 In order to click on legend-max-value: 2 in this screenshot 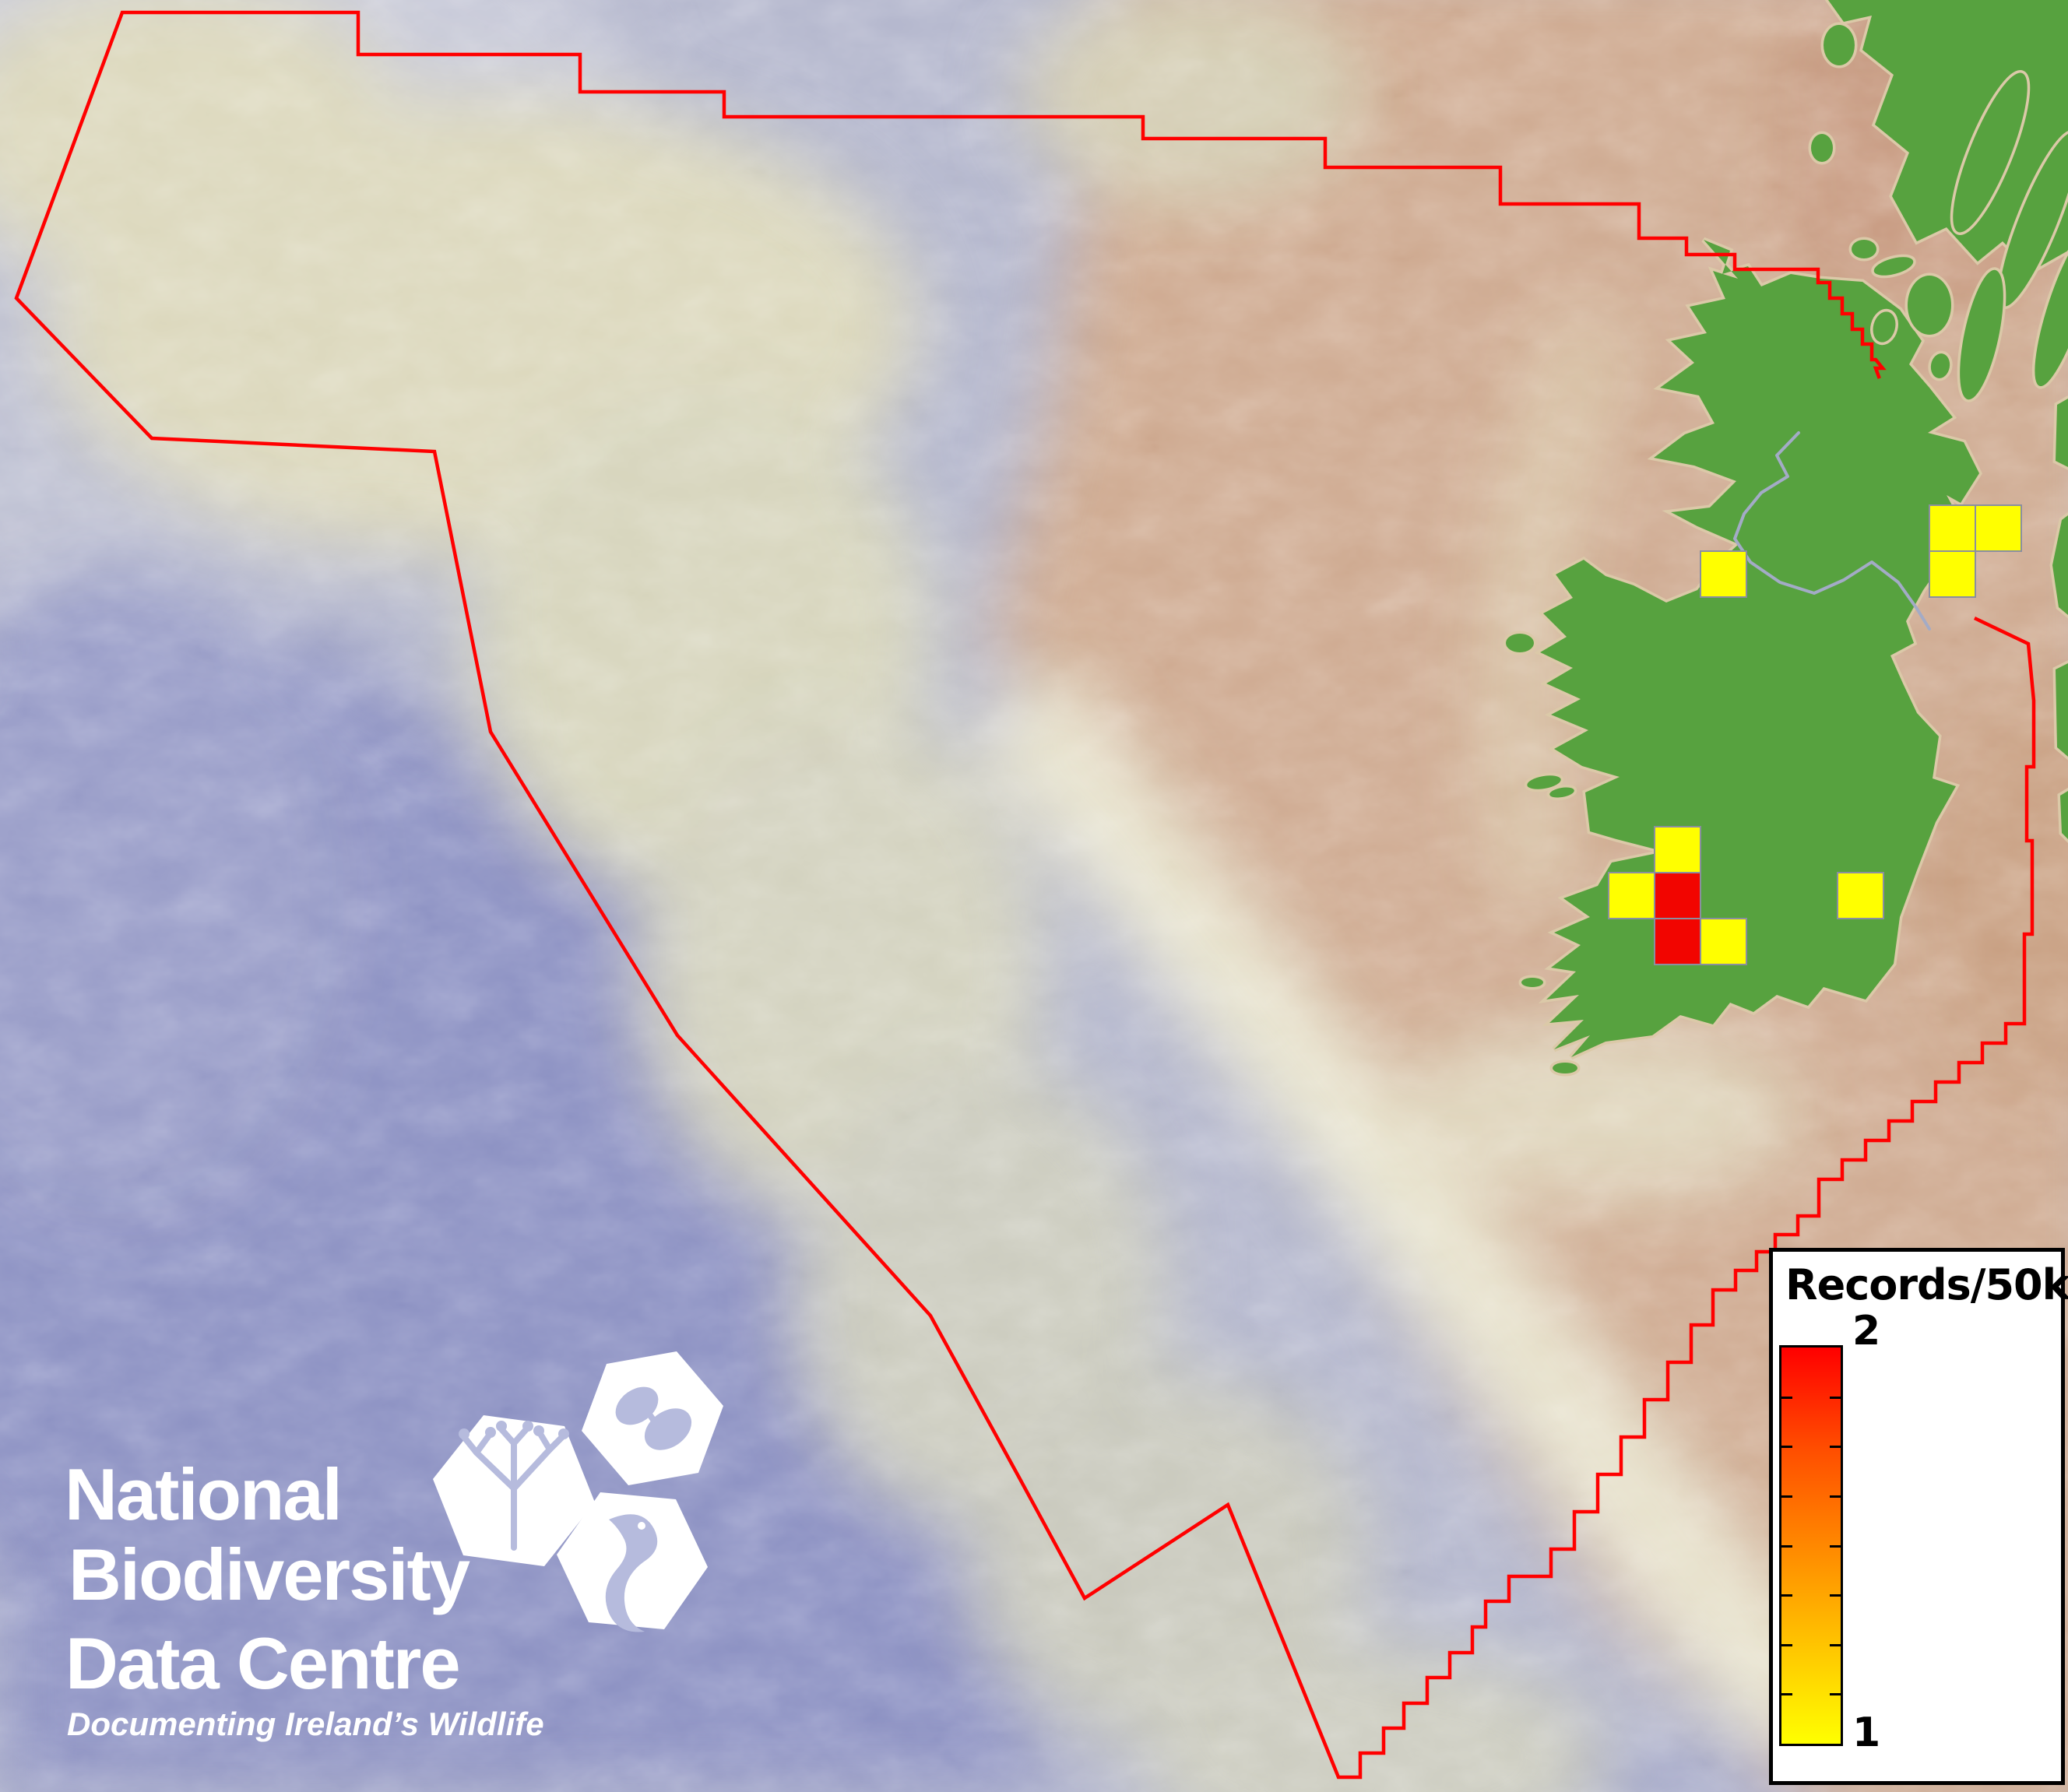, I will do `click(1866, 1331)`.